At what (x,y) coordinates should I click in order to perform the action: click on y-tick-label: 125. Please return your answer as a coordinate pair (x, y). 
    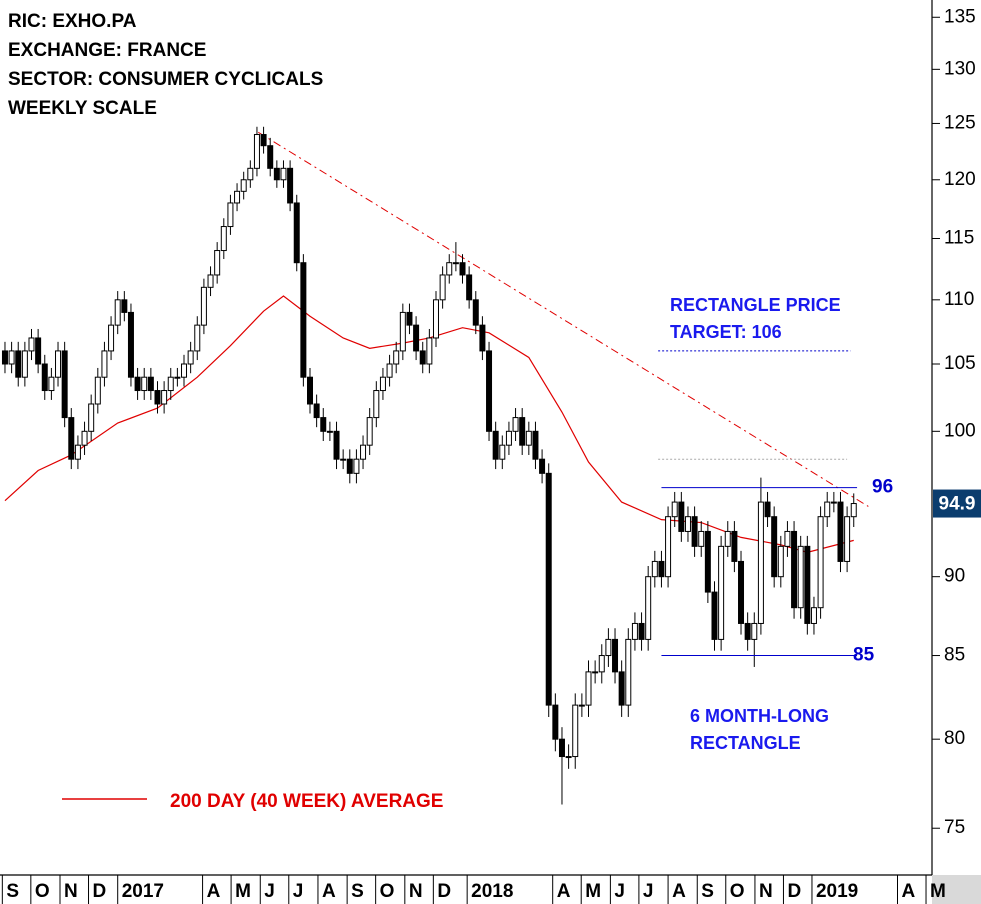
    Looking at the image, I should click on (960, 122).